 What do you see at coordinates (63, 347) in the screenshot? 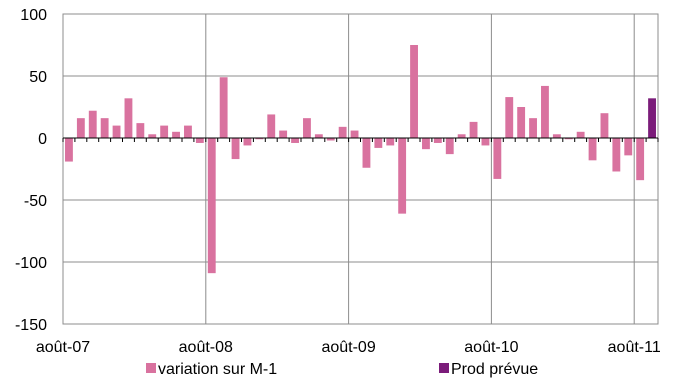
I see `x-tick-label: août-07` at bounding box center [63, 347].